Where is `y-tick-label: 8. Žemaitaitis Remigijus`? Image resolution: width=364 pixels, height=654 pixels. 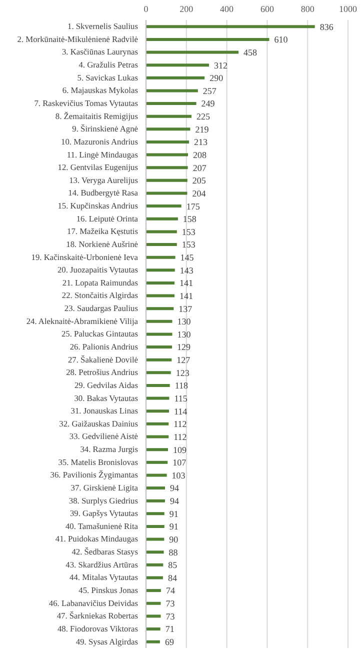 y-tick-label: 8. Žemaitaitis Remigijus is located at coordinates (96, 115).